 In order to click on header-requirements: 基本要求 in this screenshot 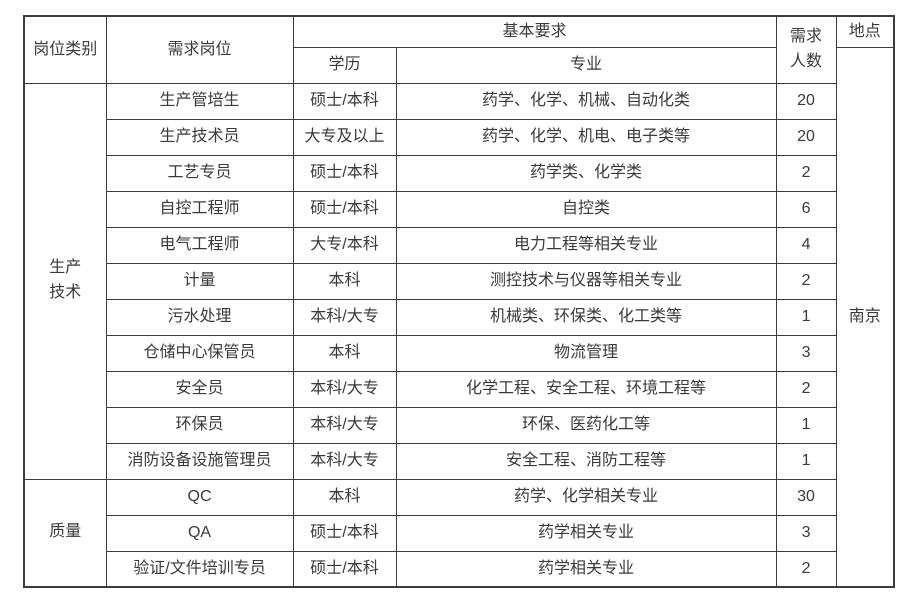, I will do `click(534, 31)`.